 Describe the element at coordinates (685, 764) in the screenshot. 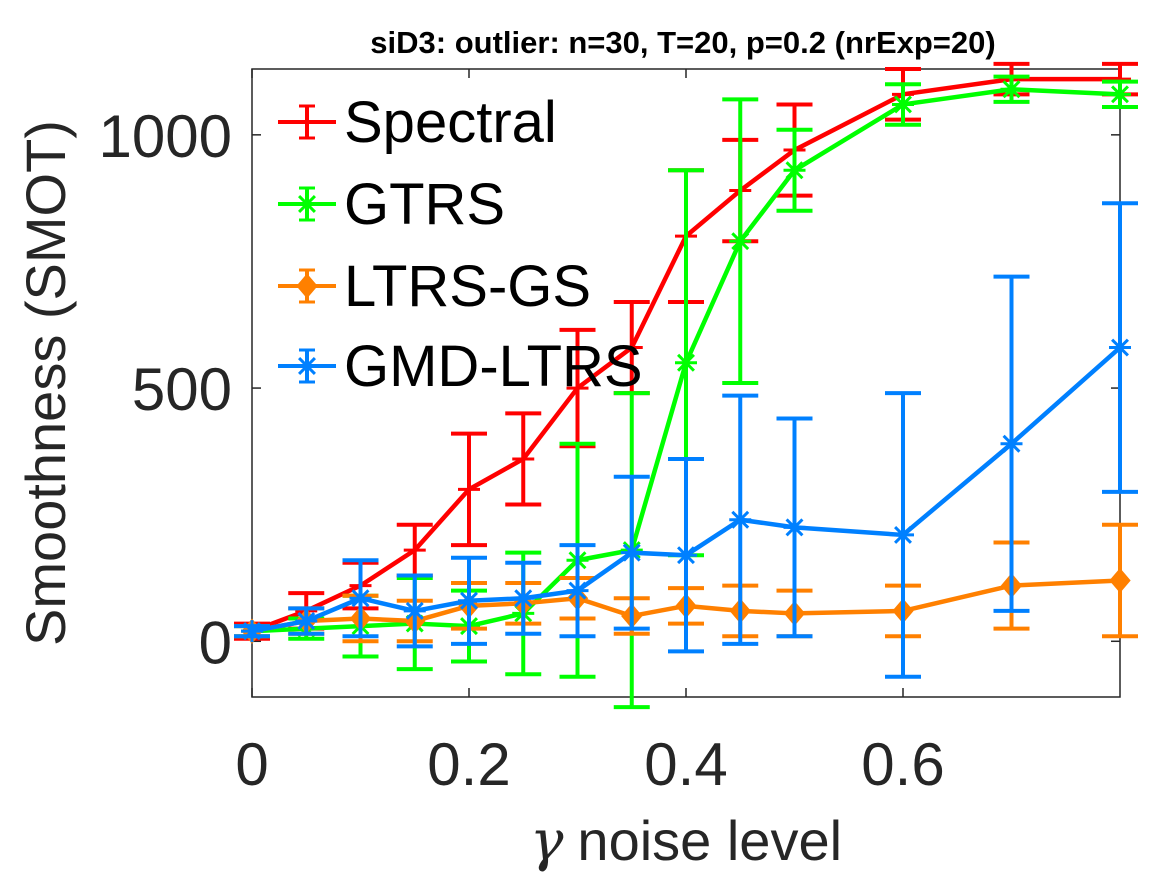

I see `x-tick-label: 0.4` at that location.